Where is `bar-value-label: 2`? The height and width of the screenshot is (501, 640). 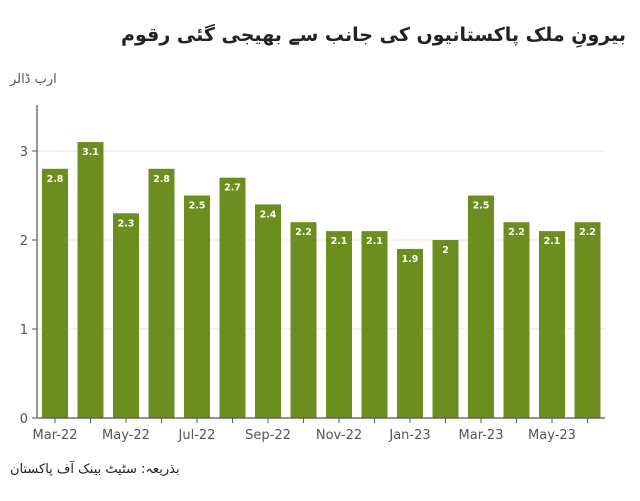 bar-value-label: 2 is located at coordinates (445, 250).